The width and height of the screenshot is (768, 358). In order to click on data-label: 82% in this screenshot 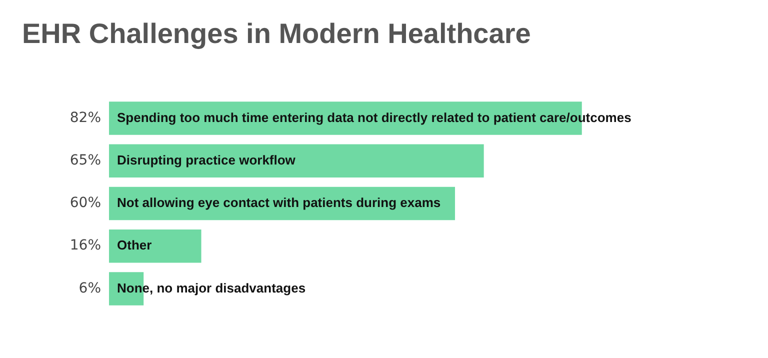, I will do `click(85, 118)`.